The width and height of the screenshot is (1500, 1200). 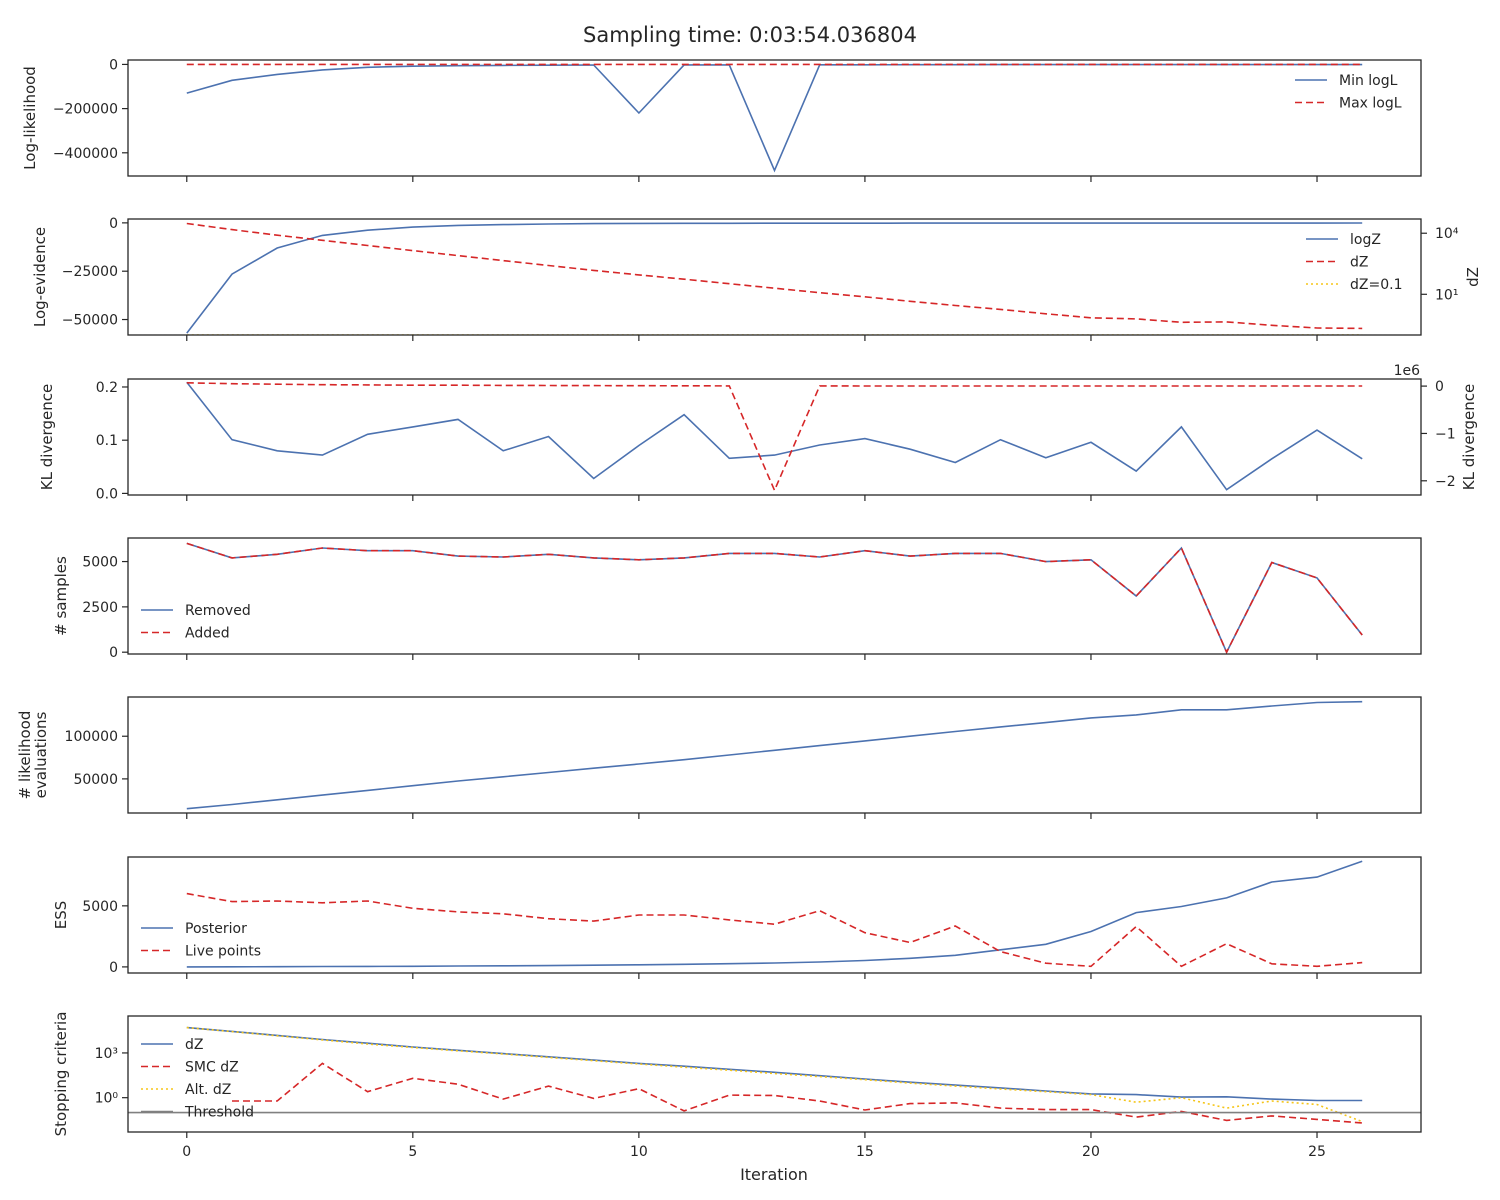 What do you see at coordinates (40, 277) in the screenshot?
I see `y-axis-label: Log-evidence` at bounding box center [40, 277].